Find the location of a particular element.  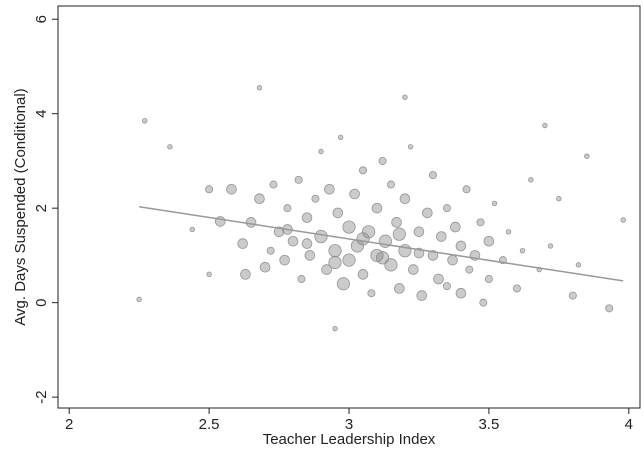

fit-line is located at coordinates (381, 244).